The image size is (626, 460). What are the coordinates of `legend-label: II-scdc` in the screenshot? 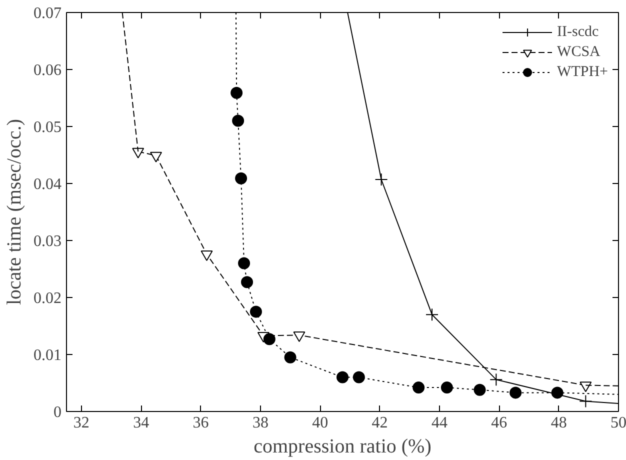 It's located at (578, 32).